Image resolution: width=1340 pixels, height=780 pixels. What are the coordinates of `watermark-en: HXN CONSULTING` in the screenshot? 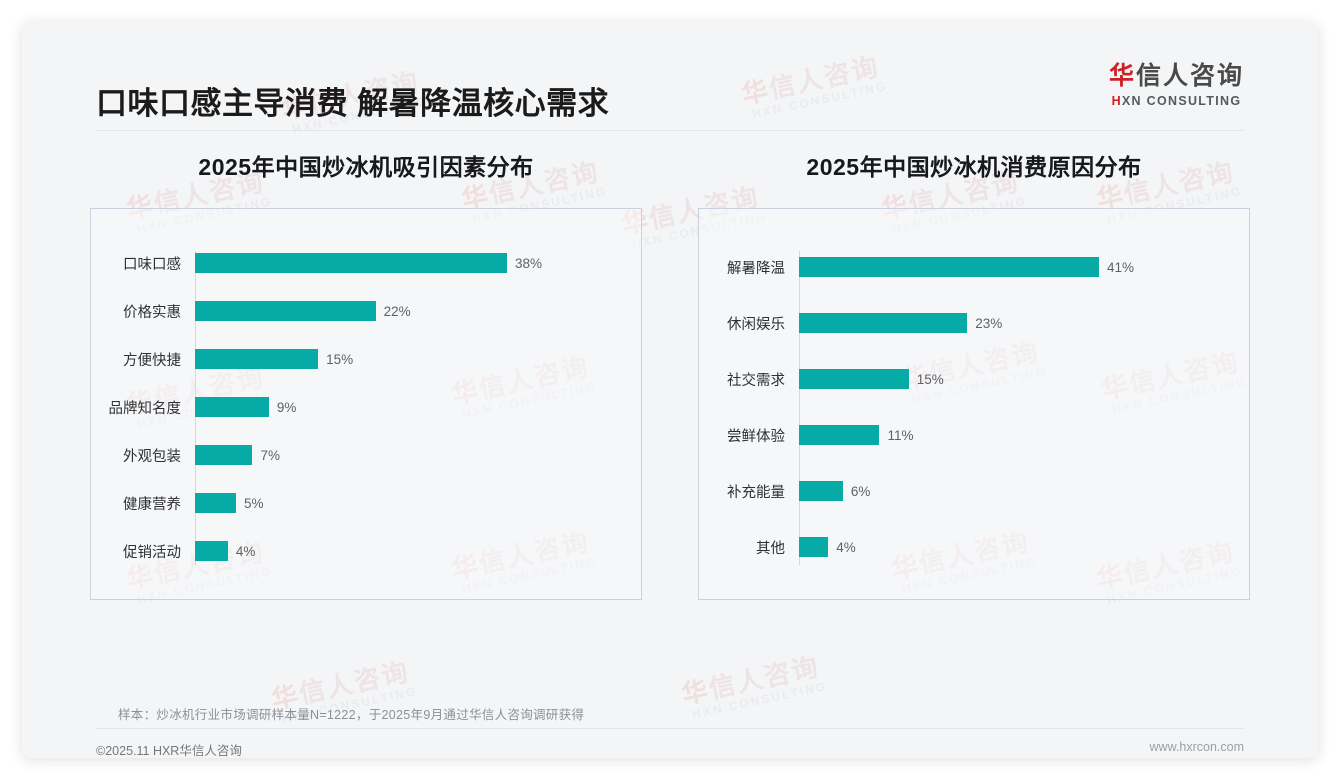 It's located at (759, 700).